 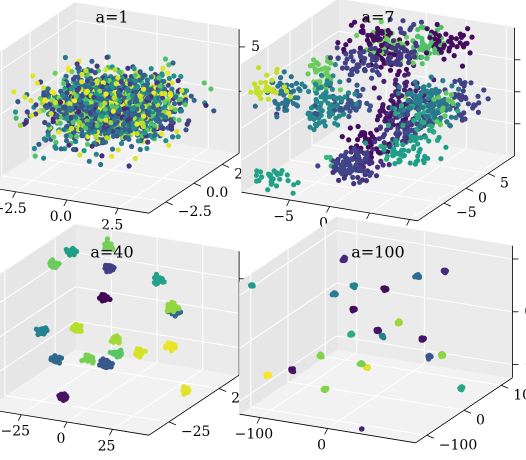 I want to click on subplot-title: a=1, so click(x=111, y=17).